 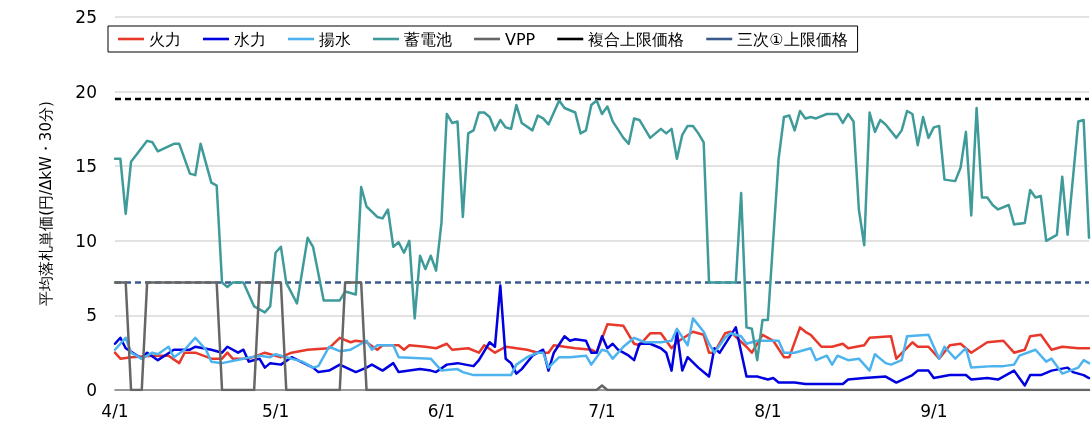 I want to click on x-tick-label: 7/1, so click(x=602, y=410).